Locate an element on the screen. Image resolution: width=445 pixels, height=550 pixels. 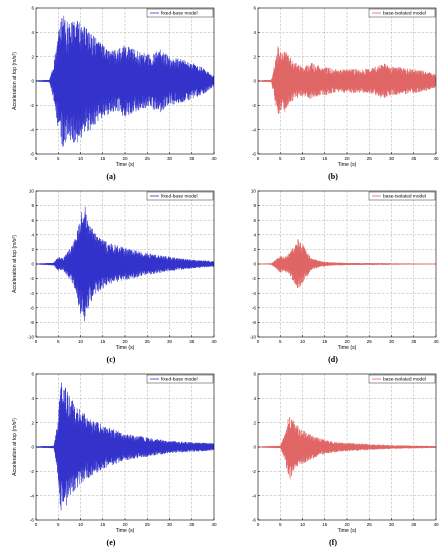
series-line-b is located at coordinates (347, 80).